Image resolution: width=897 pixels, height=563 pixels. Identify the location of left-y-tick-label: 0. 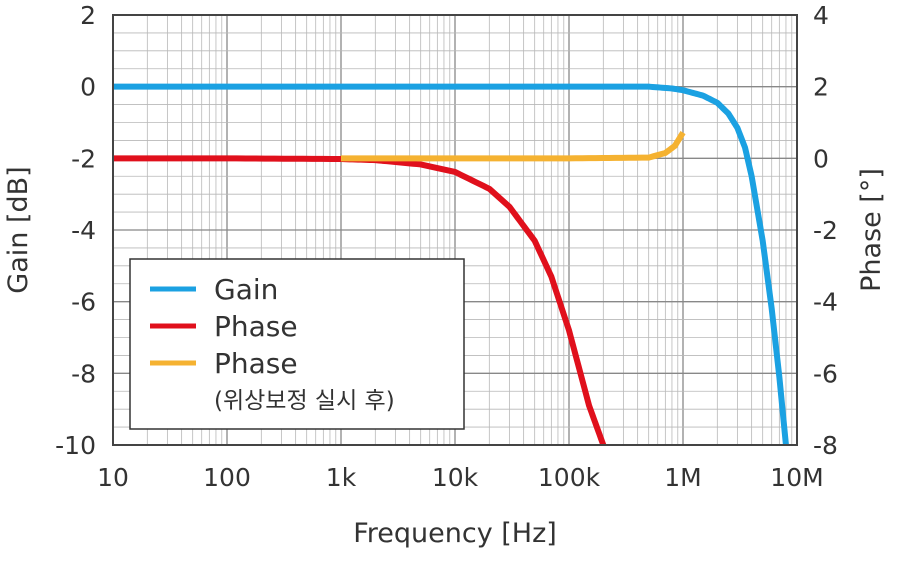
(88, 87).